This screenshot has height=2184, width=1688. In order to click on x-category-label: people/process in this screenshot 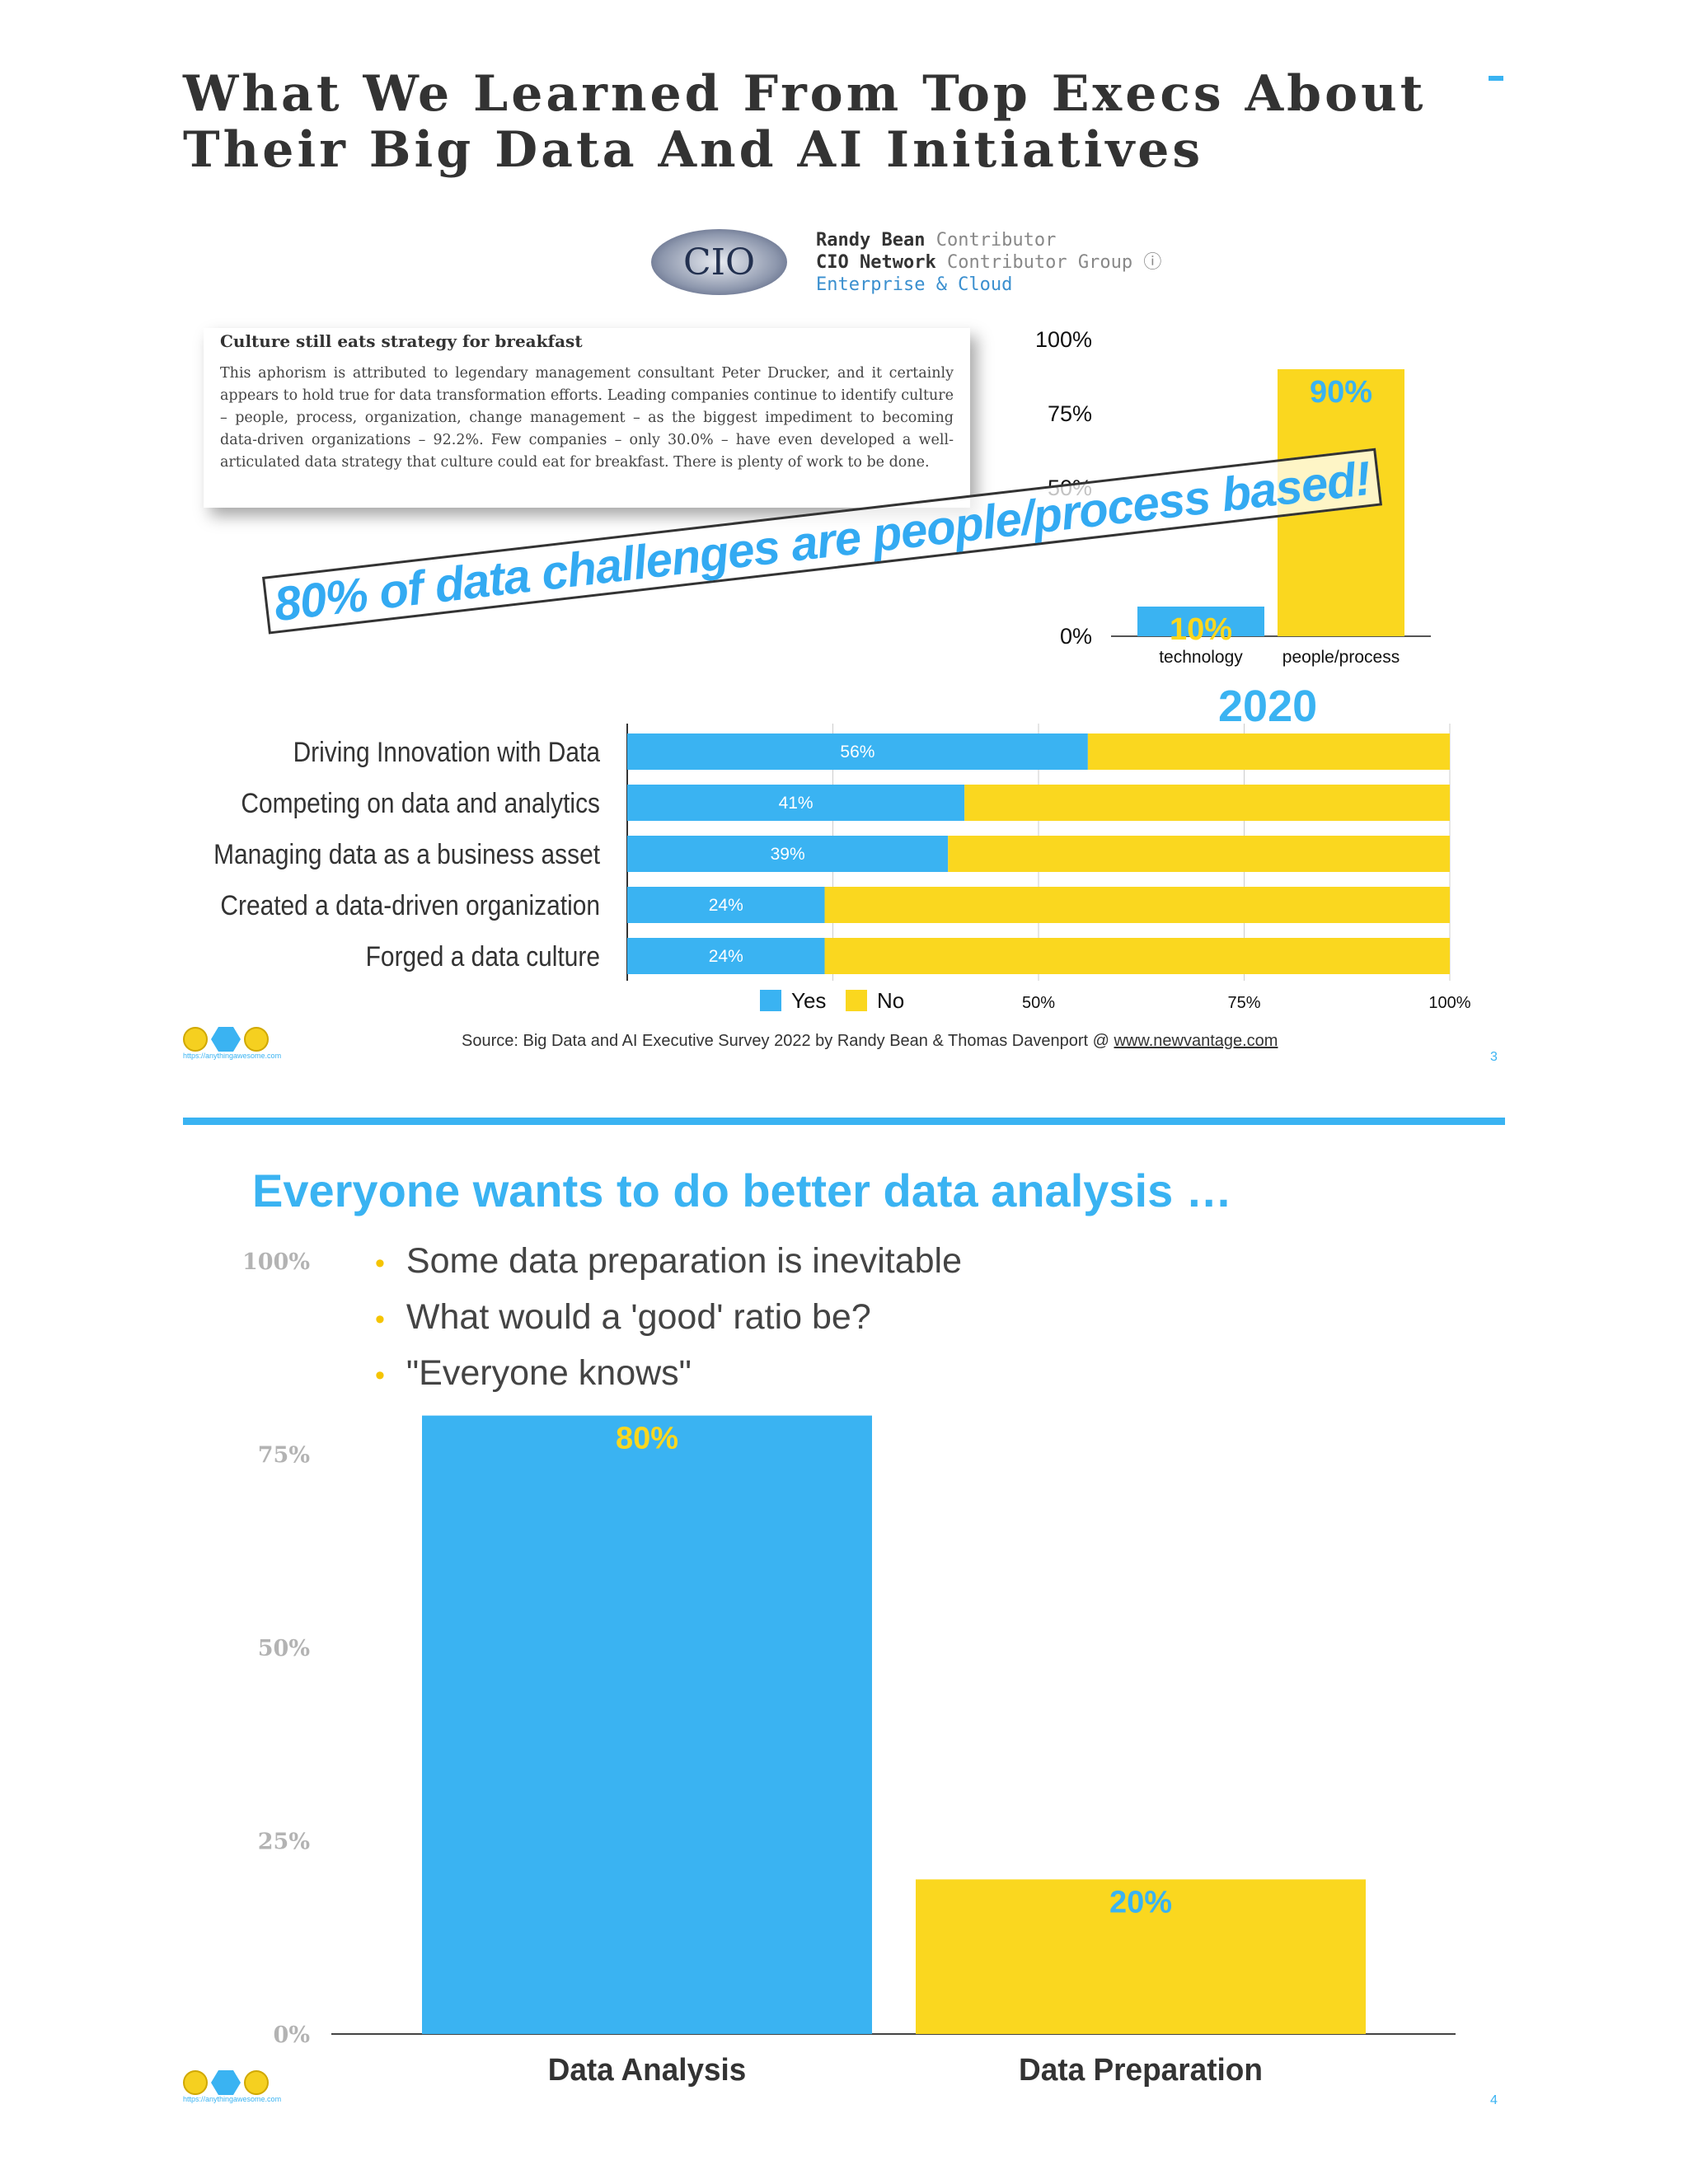, I will do `click(1341, 657)`.